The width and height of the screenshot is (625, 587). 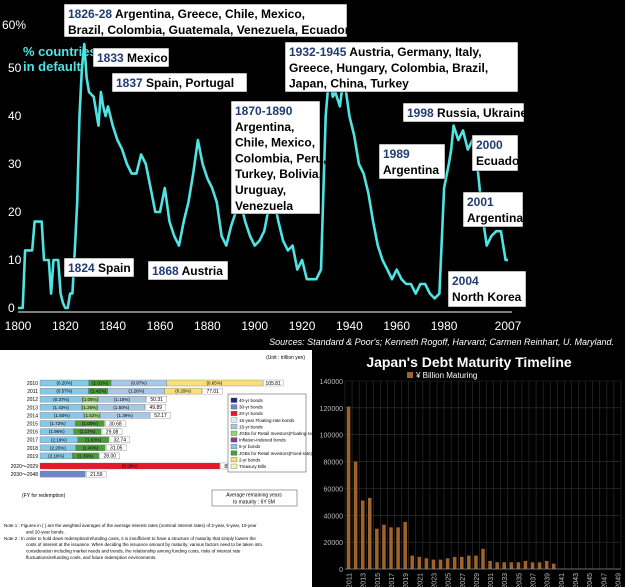 I want to click on annotation-text: 1837 Spain, Portugal, so click(x=175, y=83).